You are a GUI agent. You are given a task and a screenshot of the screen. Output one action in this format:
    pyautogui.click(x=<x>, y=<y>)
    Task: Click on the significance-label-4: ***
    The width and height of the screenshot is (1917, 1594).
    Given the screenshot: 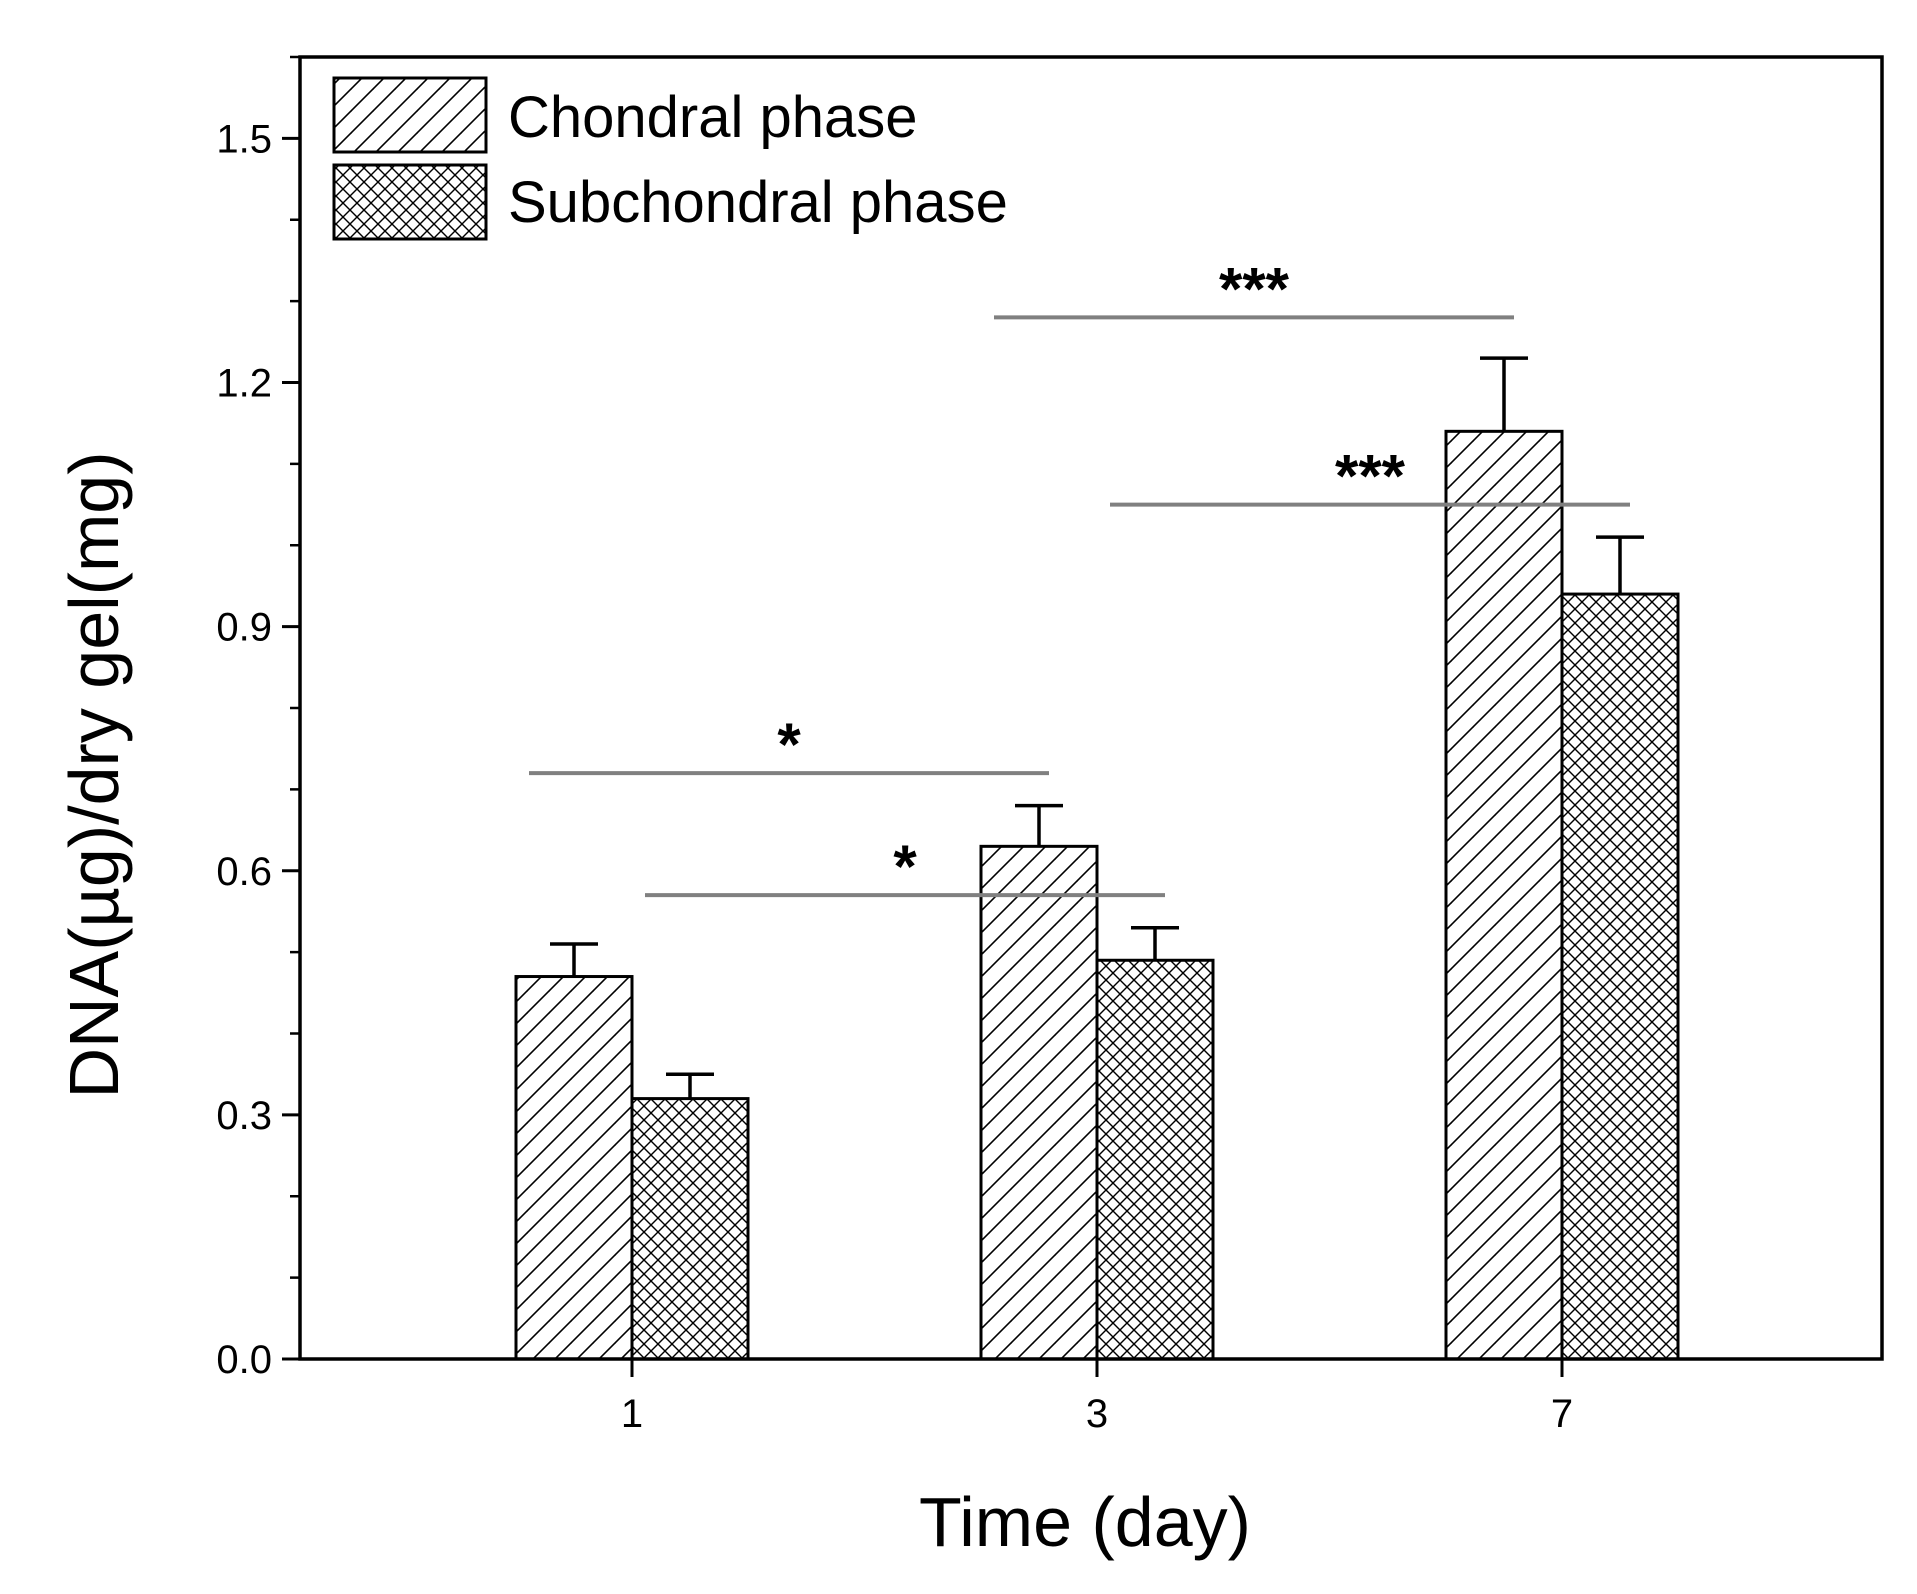 What is the action you would take?
    pyautogui.click(x=1370, y=476)
    